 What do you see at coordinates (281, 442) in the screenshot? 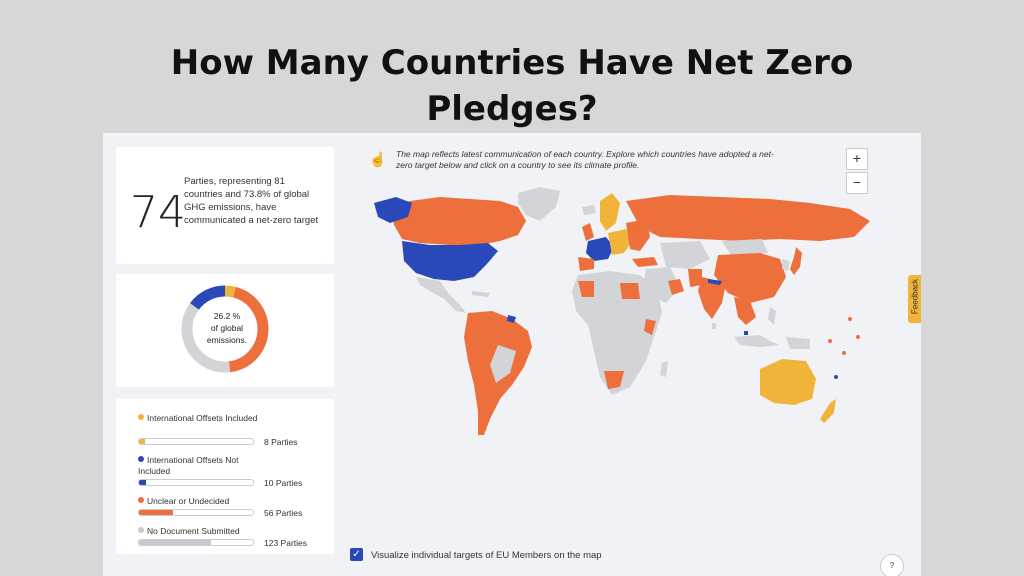
I see `legend-count: 8 Parties` at bounding box center [281, 442].